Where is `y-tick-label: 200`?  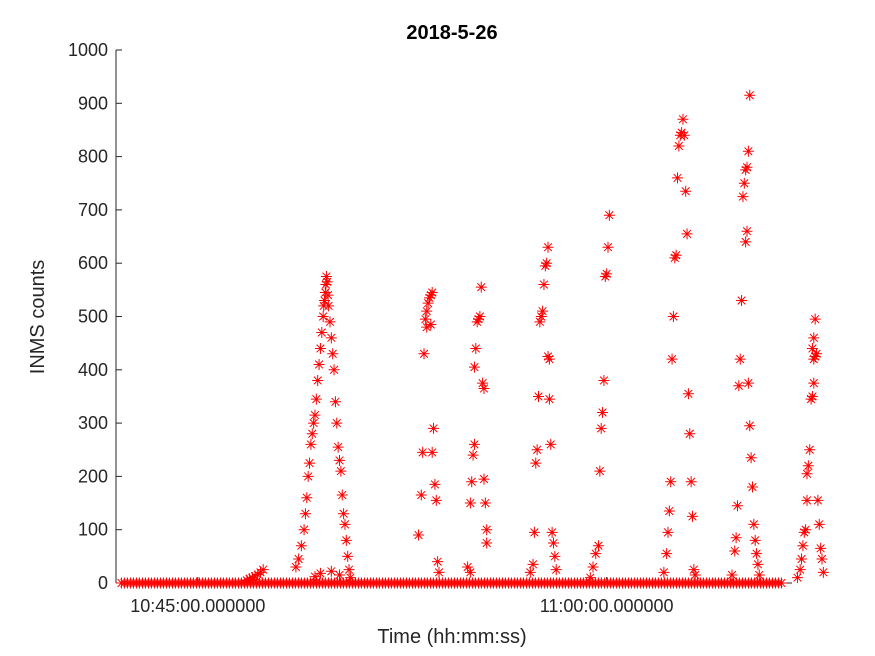 y-tick-label: 200 is located at coordinates (93, 476).